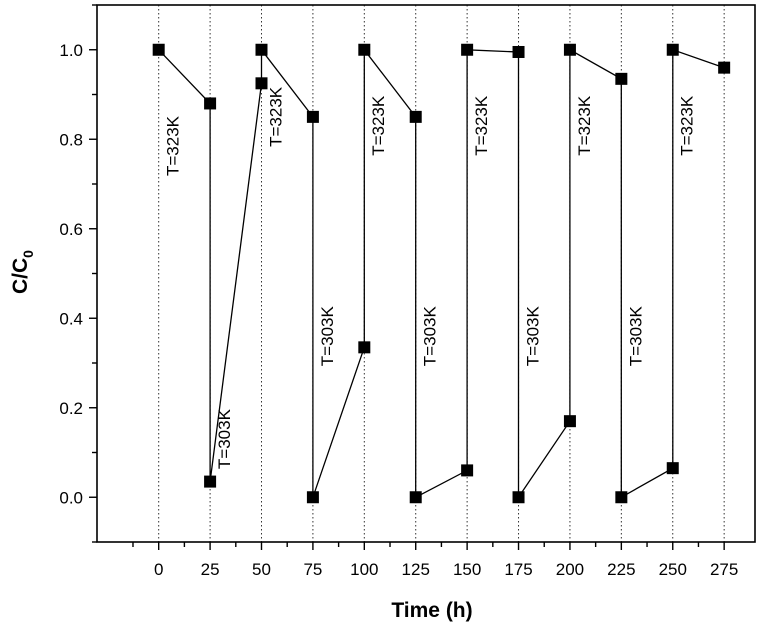 This screenshot has width=764, height=631. I want to click on x-tick-label: 25, so click(210, 569).